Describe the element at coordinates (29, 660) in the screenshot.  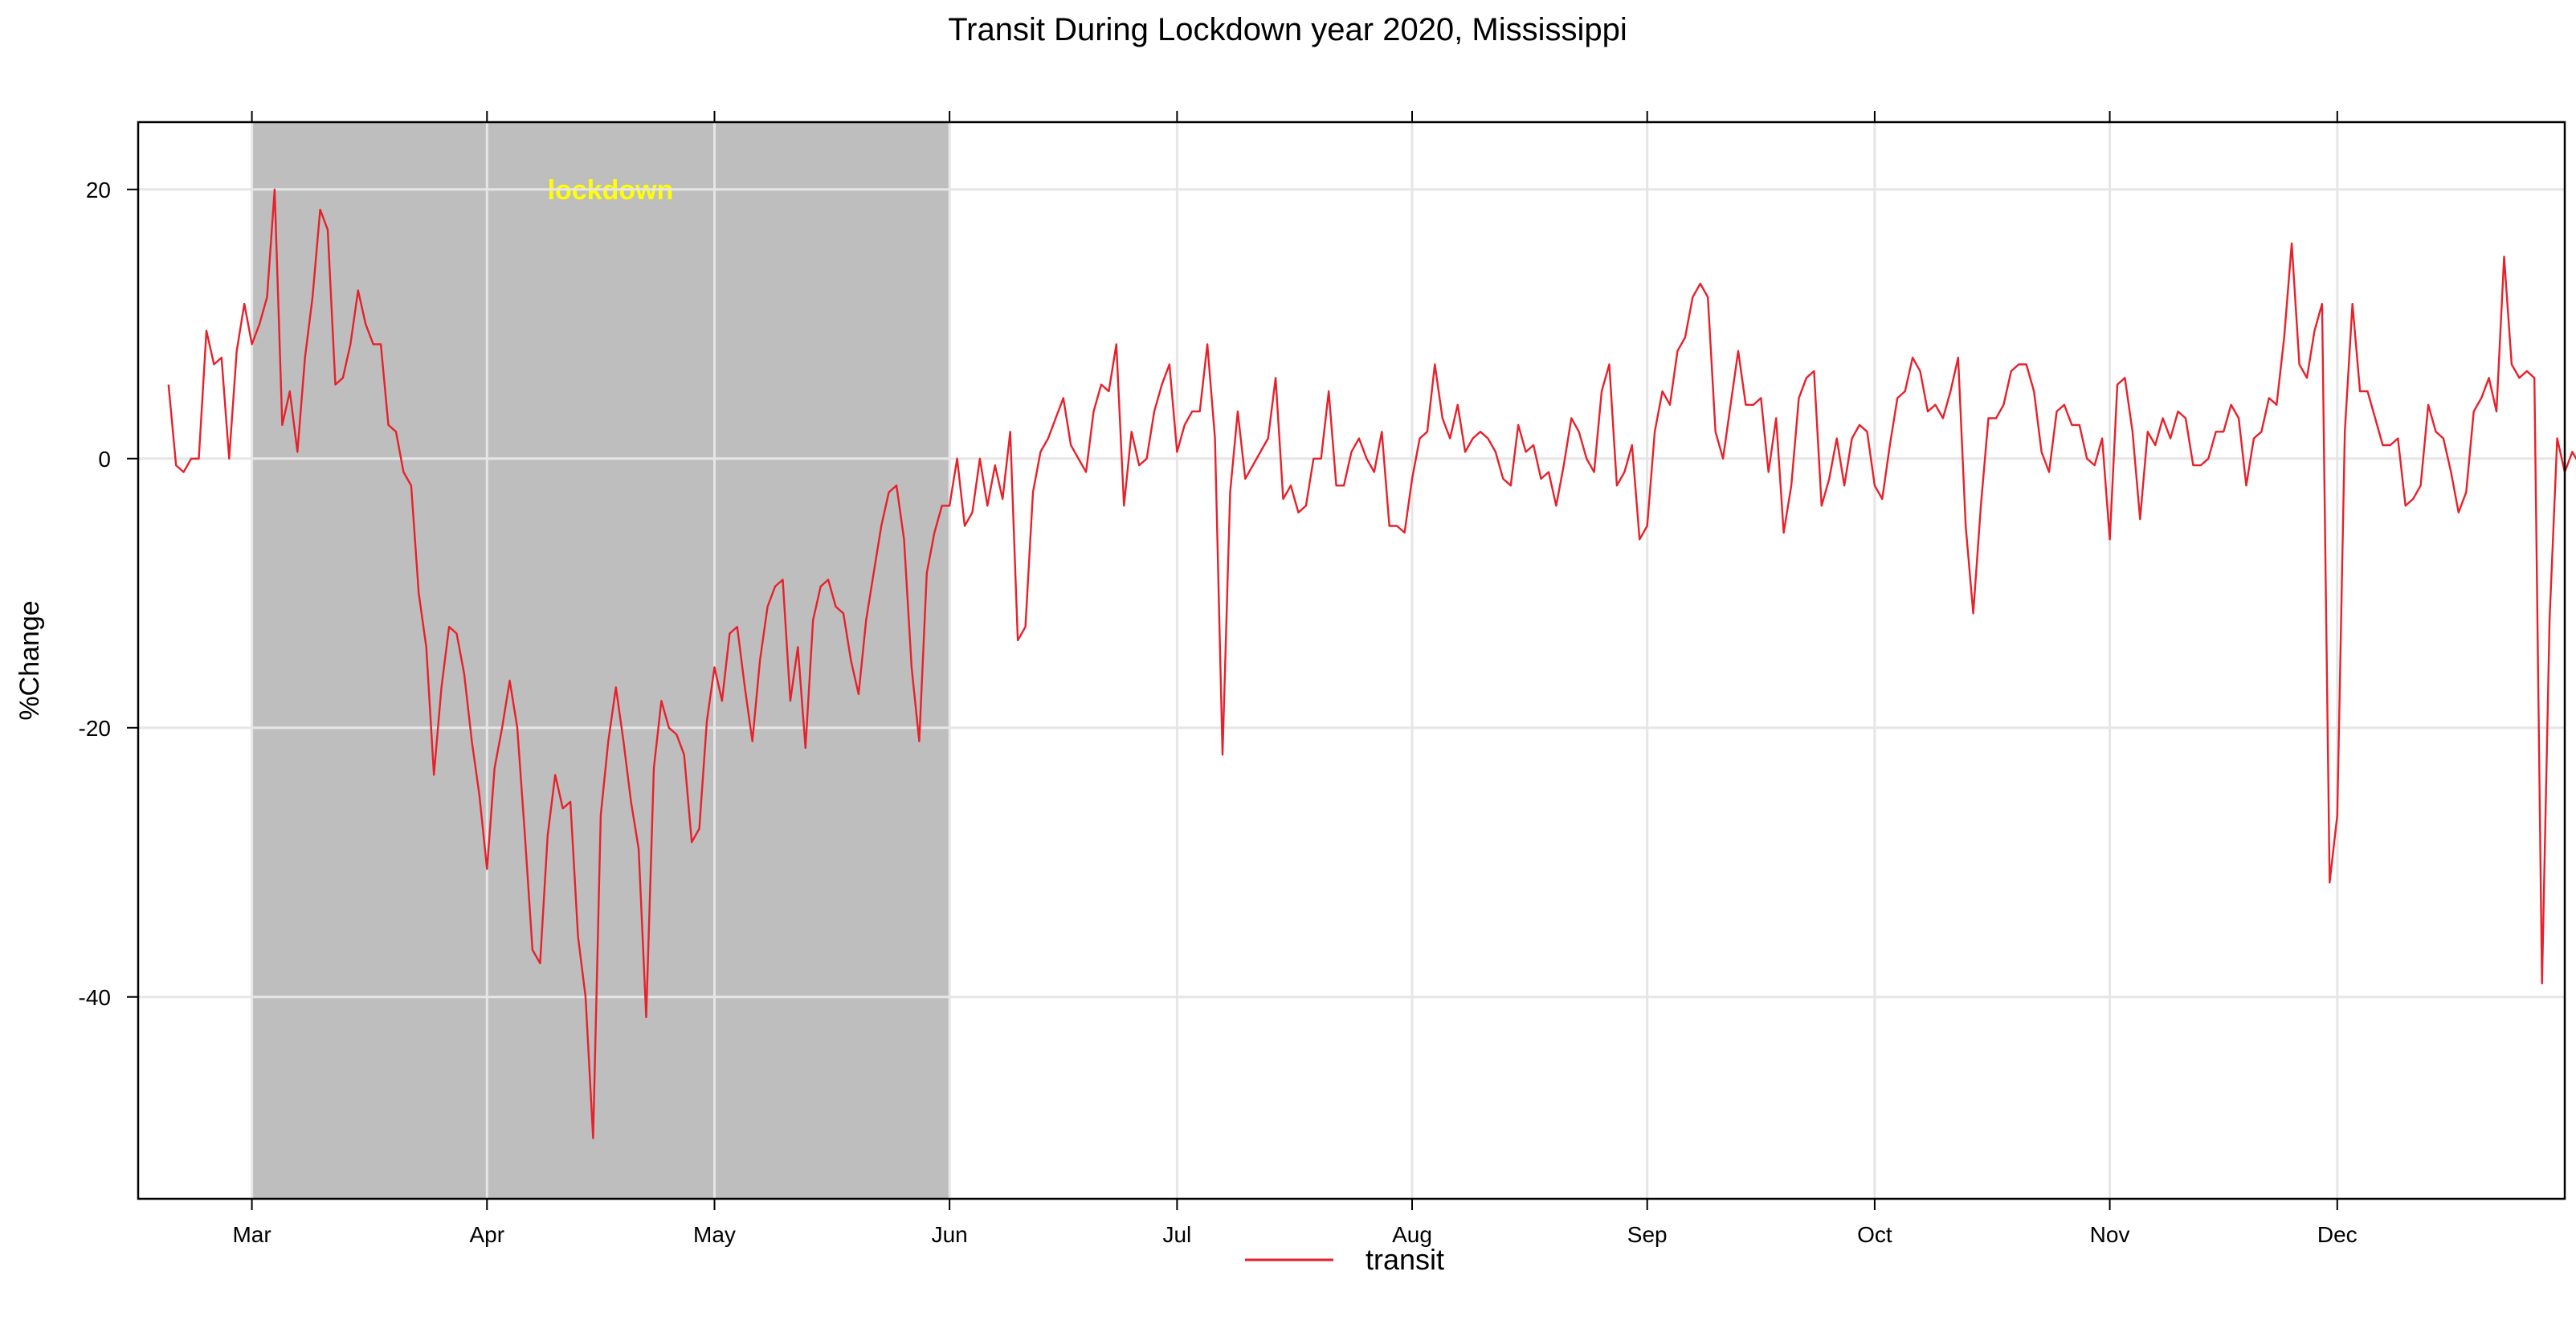
I see `y-axis-label: %Change` at that location.